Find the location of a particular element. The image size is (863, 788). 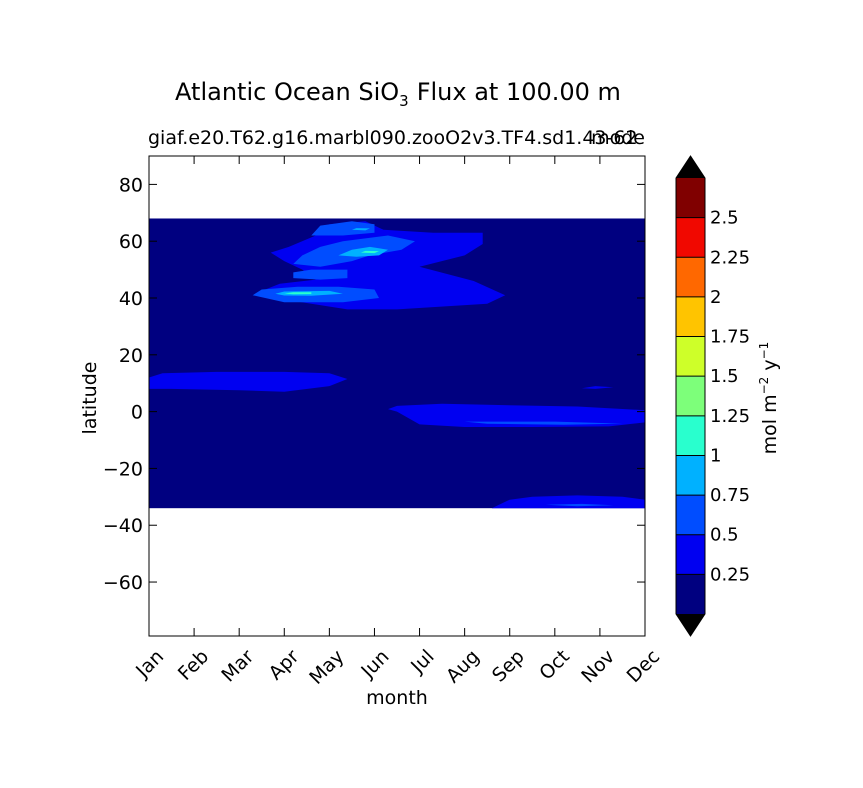

colorbar-tick-label: 2.5 is located at coordinates (724, 218).